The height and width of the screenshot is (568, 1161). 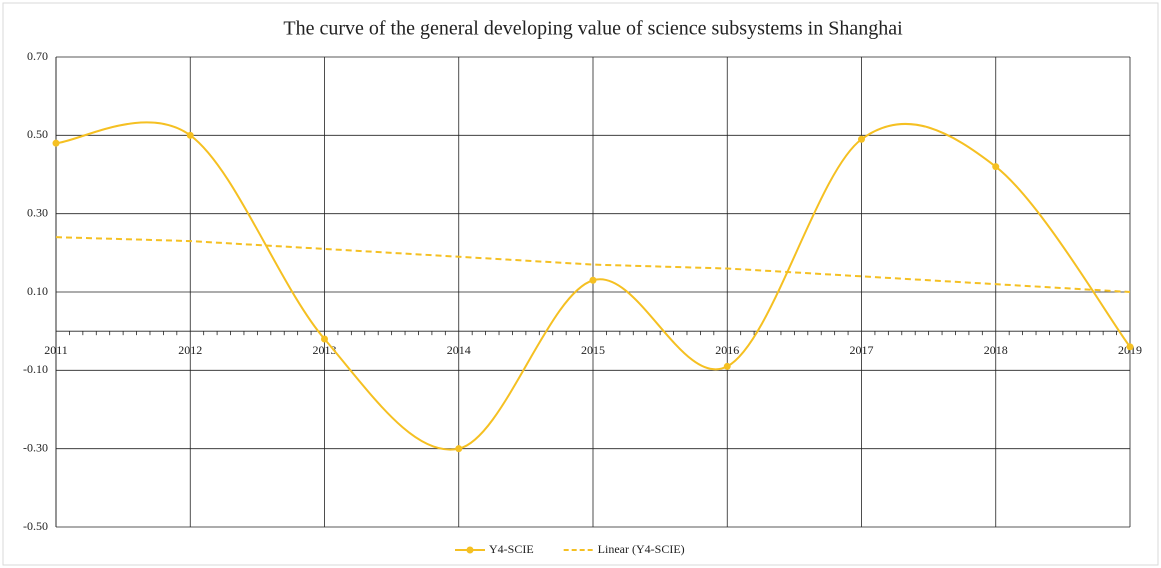 What do you see at coordinates (470, 550) in the screenshot?
I see `legend-marker` at bounding box center [470, 550].